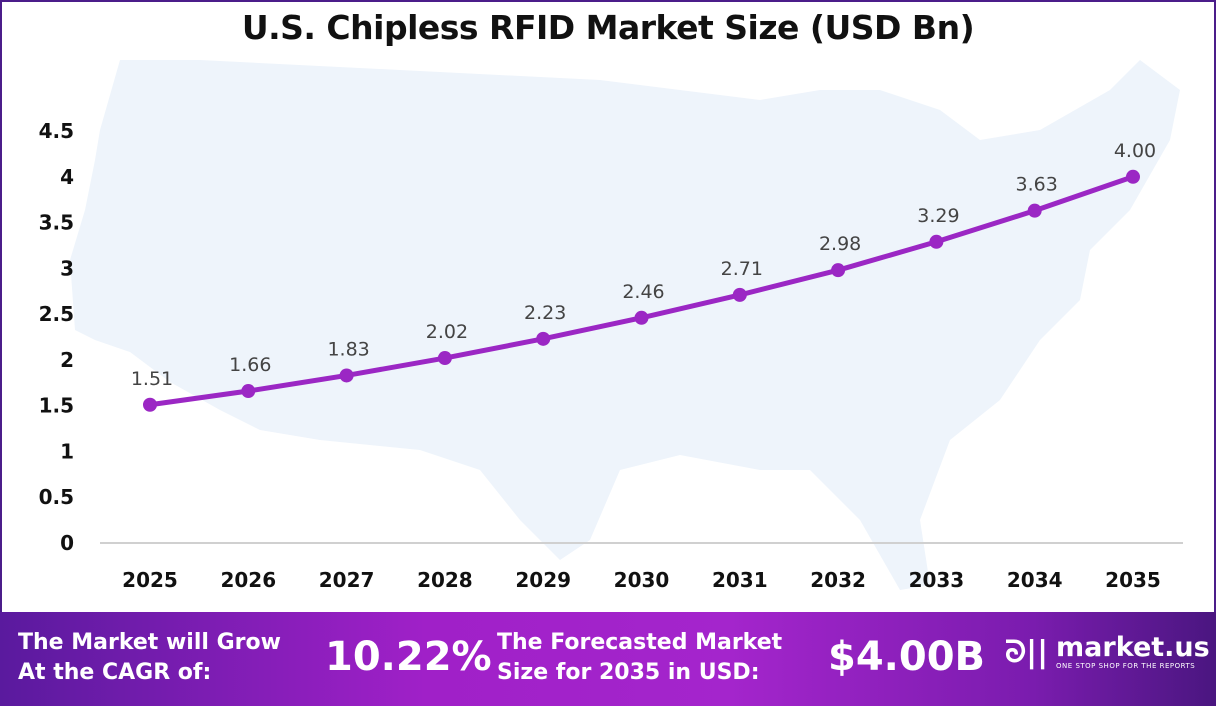  What do you see at coordinates (642, 580) in the screenshot?
I see `x-tick-label: 2030` at bounding box center [642, 580].